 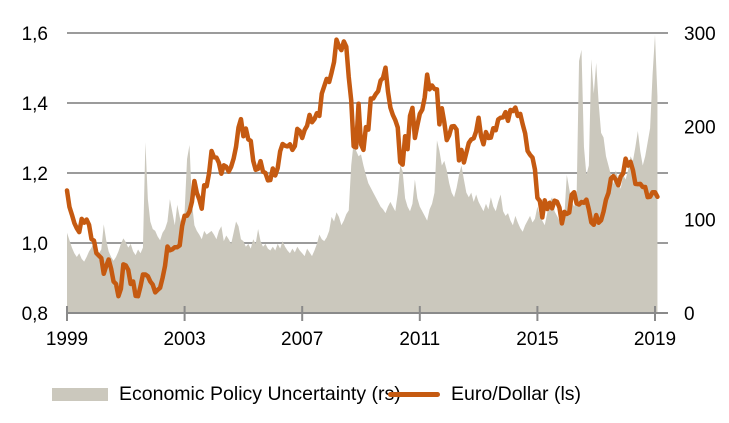 I want to click on y-left-tick-label: 1,2, so click(x=35, y=174).